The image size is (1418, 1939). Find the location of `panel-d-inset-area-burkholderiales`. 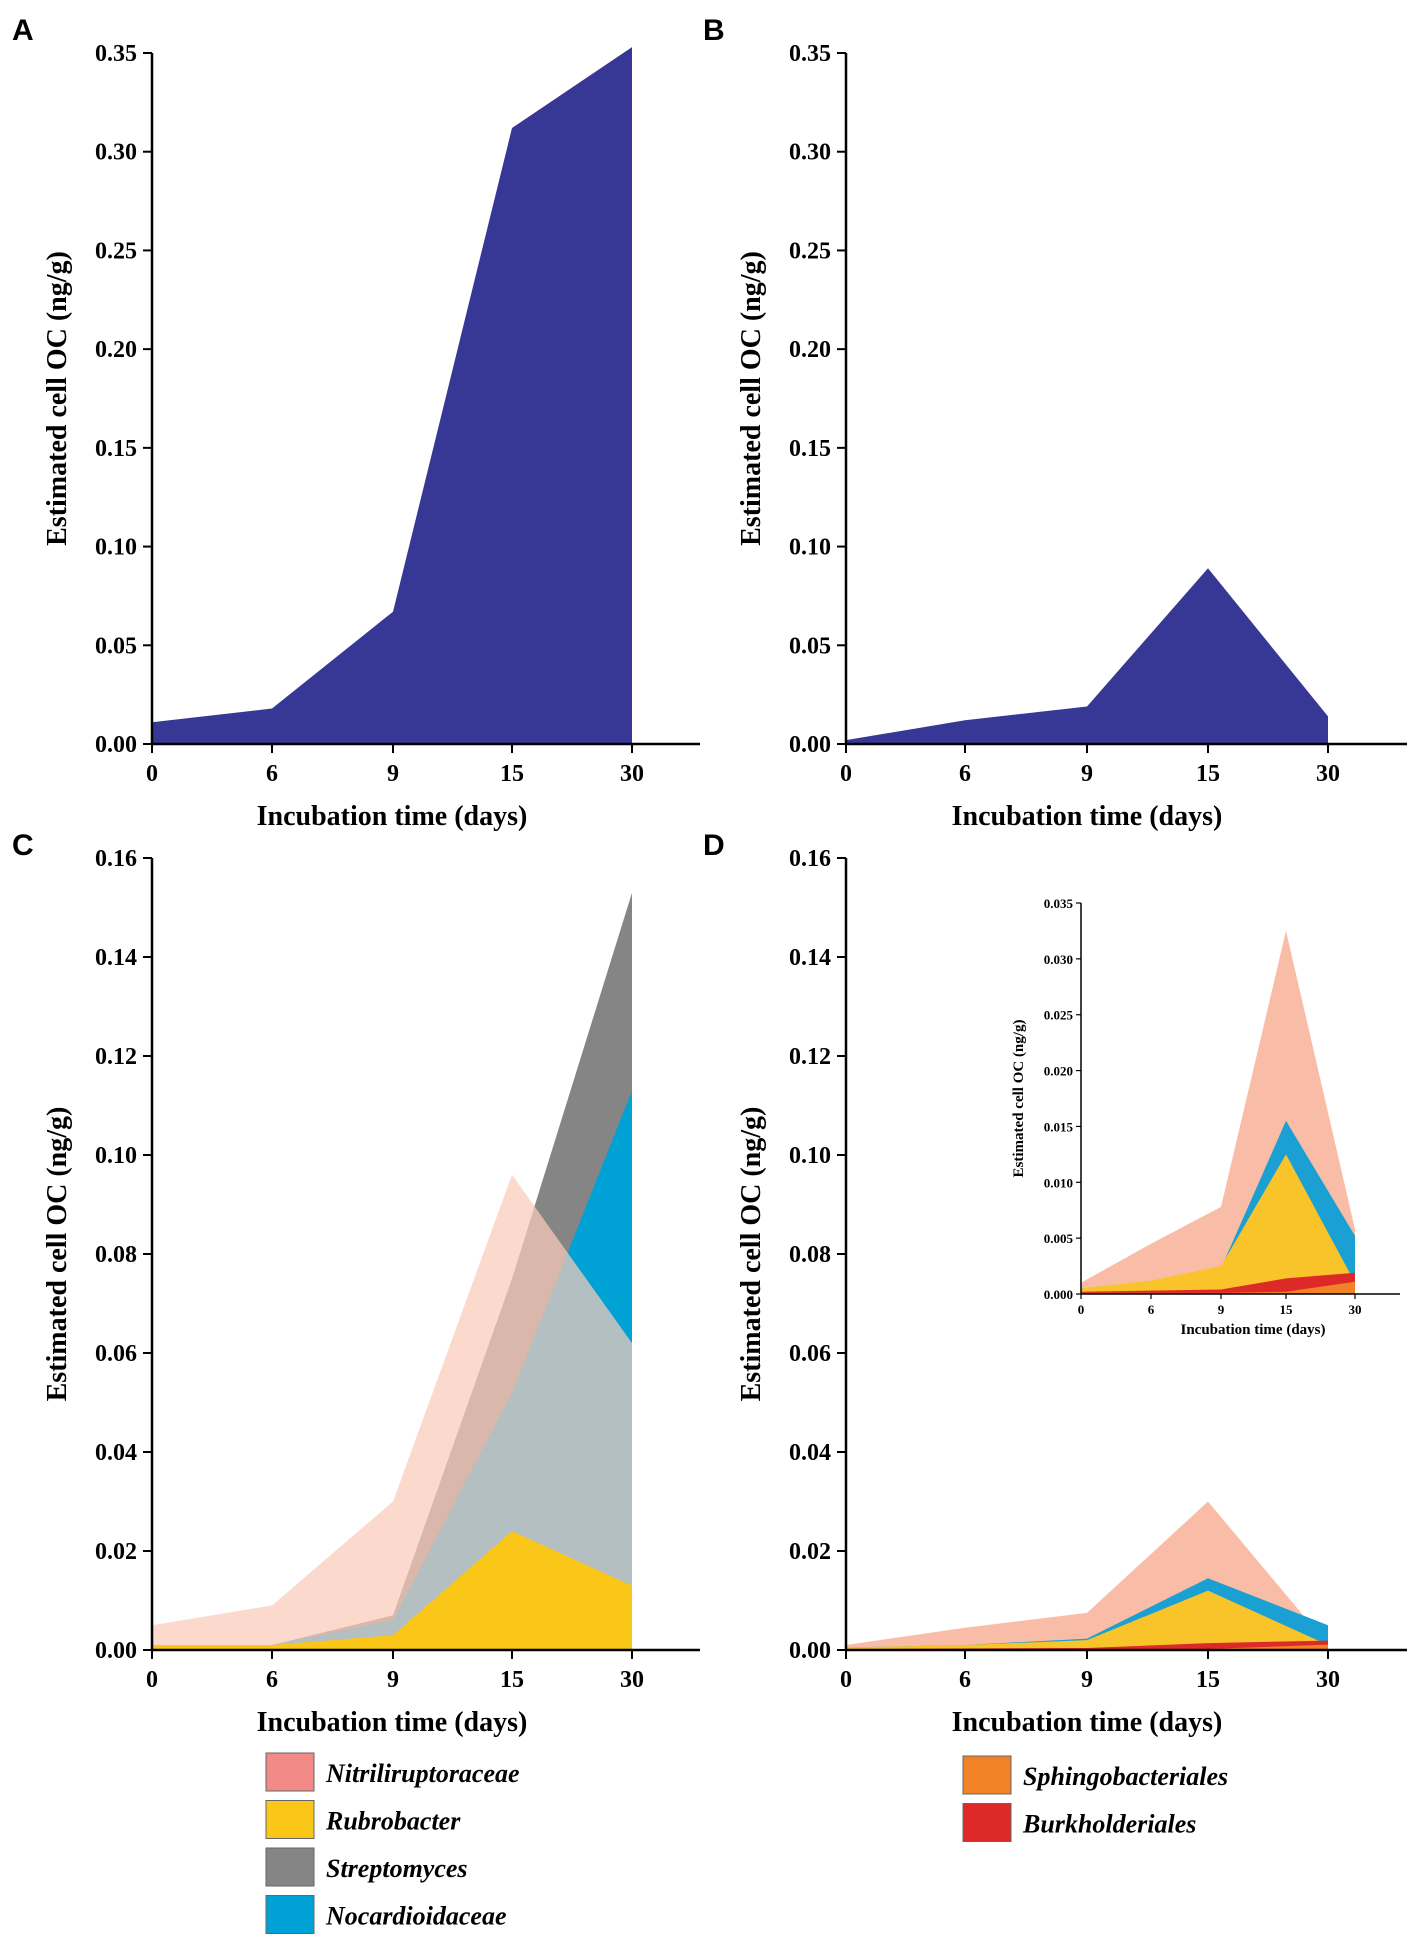

panel-d-inset-area-burkholderiales is located at coordinates (1218, 1283).